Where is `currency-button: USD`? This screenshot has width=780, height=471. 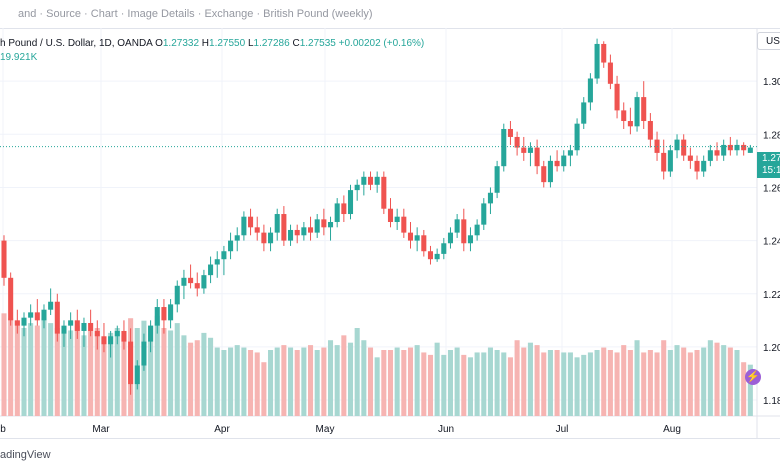 currency-button: USD is located at coordinates (768, 41).